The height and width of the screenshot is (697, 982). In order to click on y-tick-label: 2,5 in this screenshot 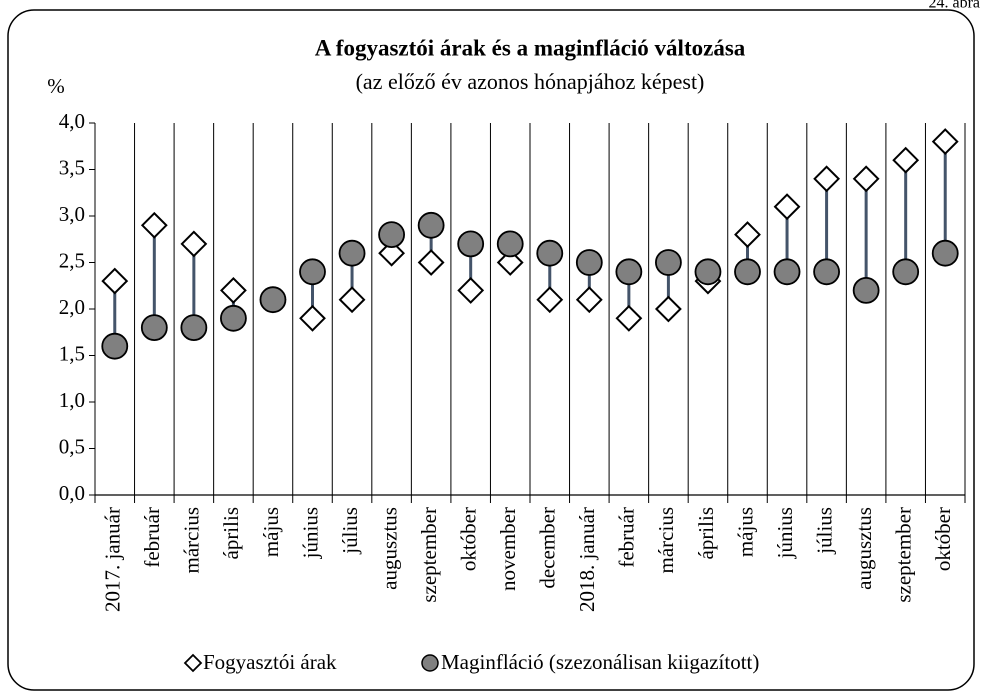, I will do `click(72, 260)`.